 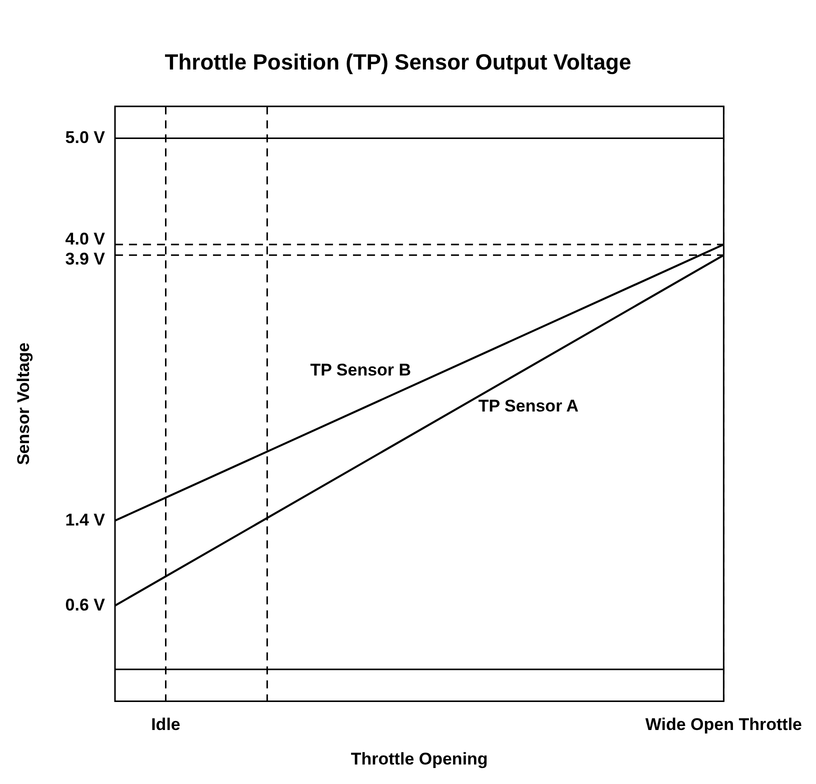 I want to click on x-tick-label: Idle, so click(x=165, y=724).